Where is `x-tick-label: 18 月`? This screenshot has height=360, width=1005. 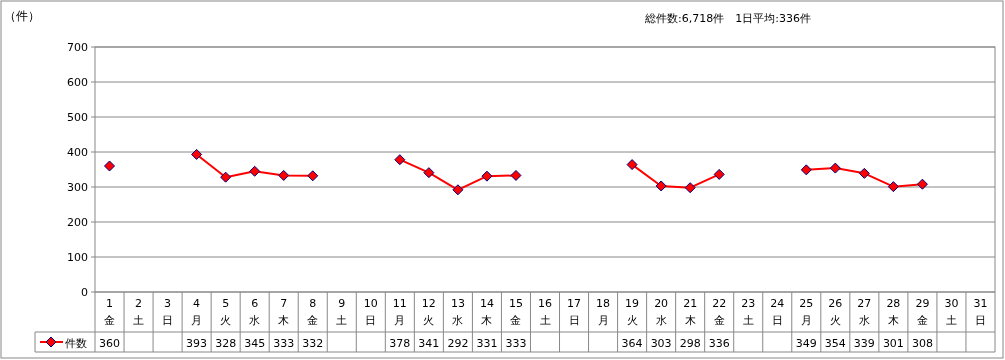 x-tick-label: 18 月 is located at coordinates (603, 312).